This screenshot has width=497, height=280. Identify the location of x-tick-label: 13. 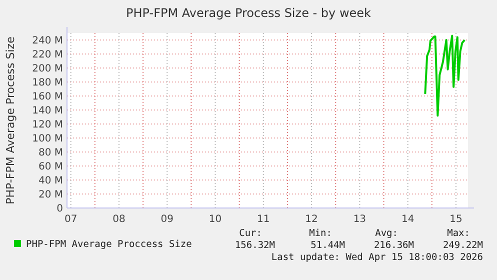
(359, 219).